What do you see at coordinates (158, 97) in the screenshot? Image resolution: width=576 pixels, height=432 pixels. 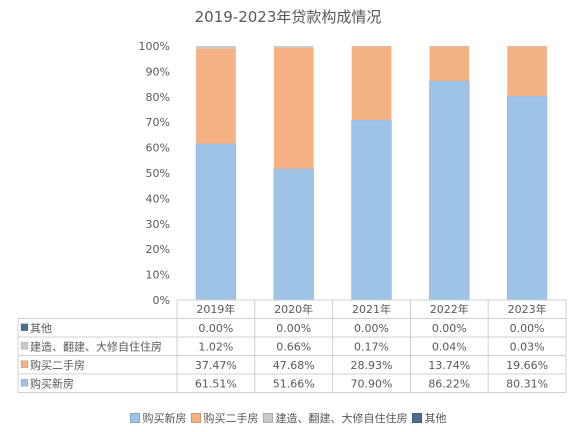 I see `y-tick-label: 80%` at bounding box center [158, 97].